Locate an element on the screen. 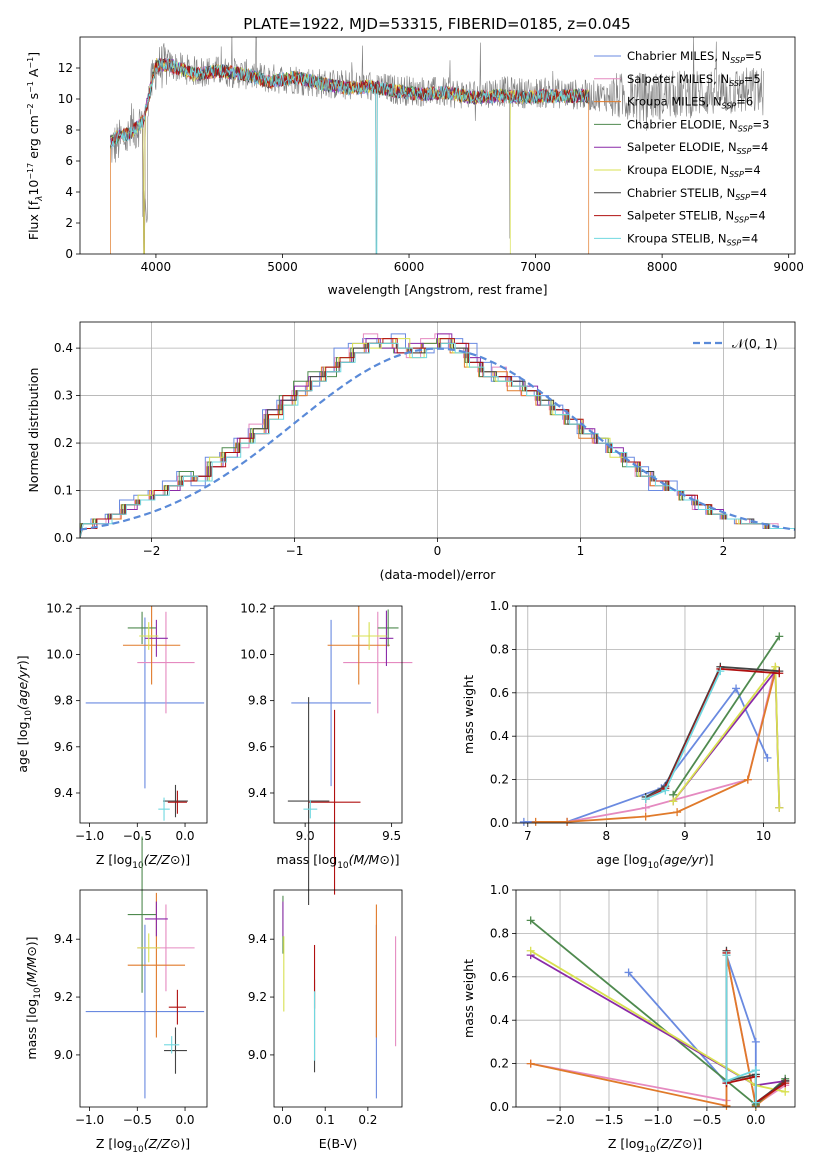  y-tick-label: 2 is located at coordinates (69, 223).